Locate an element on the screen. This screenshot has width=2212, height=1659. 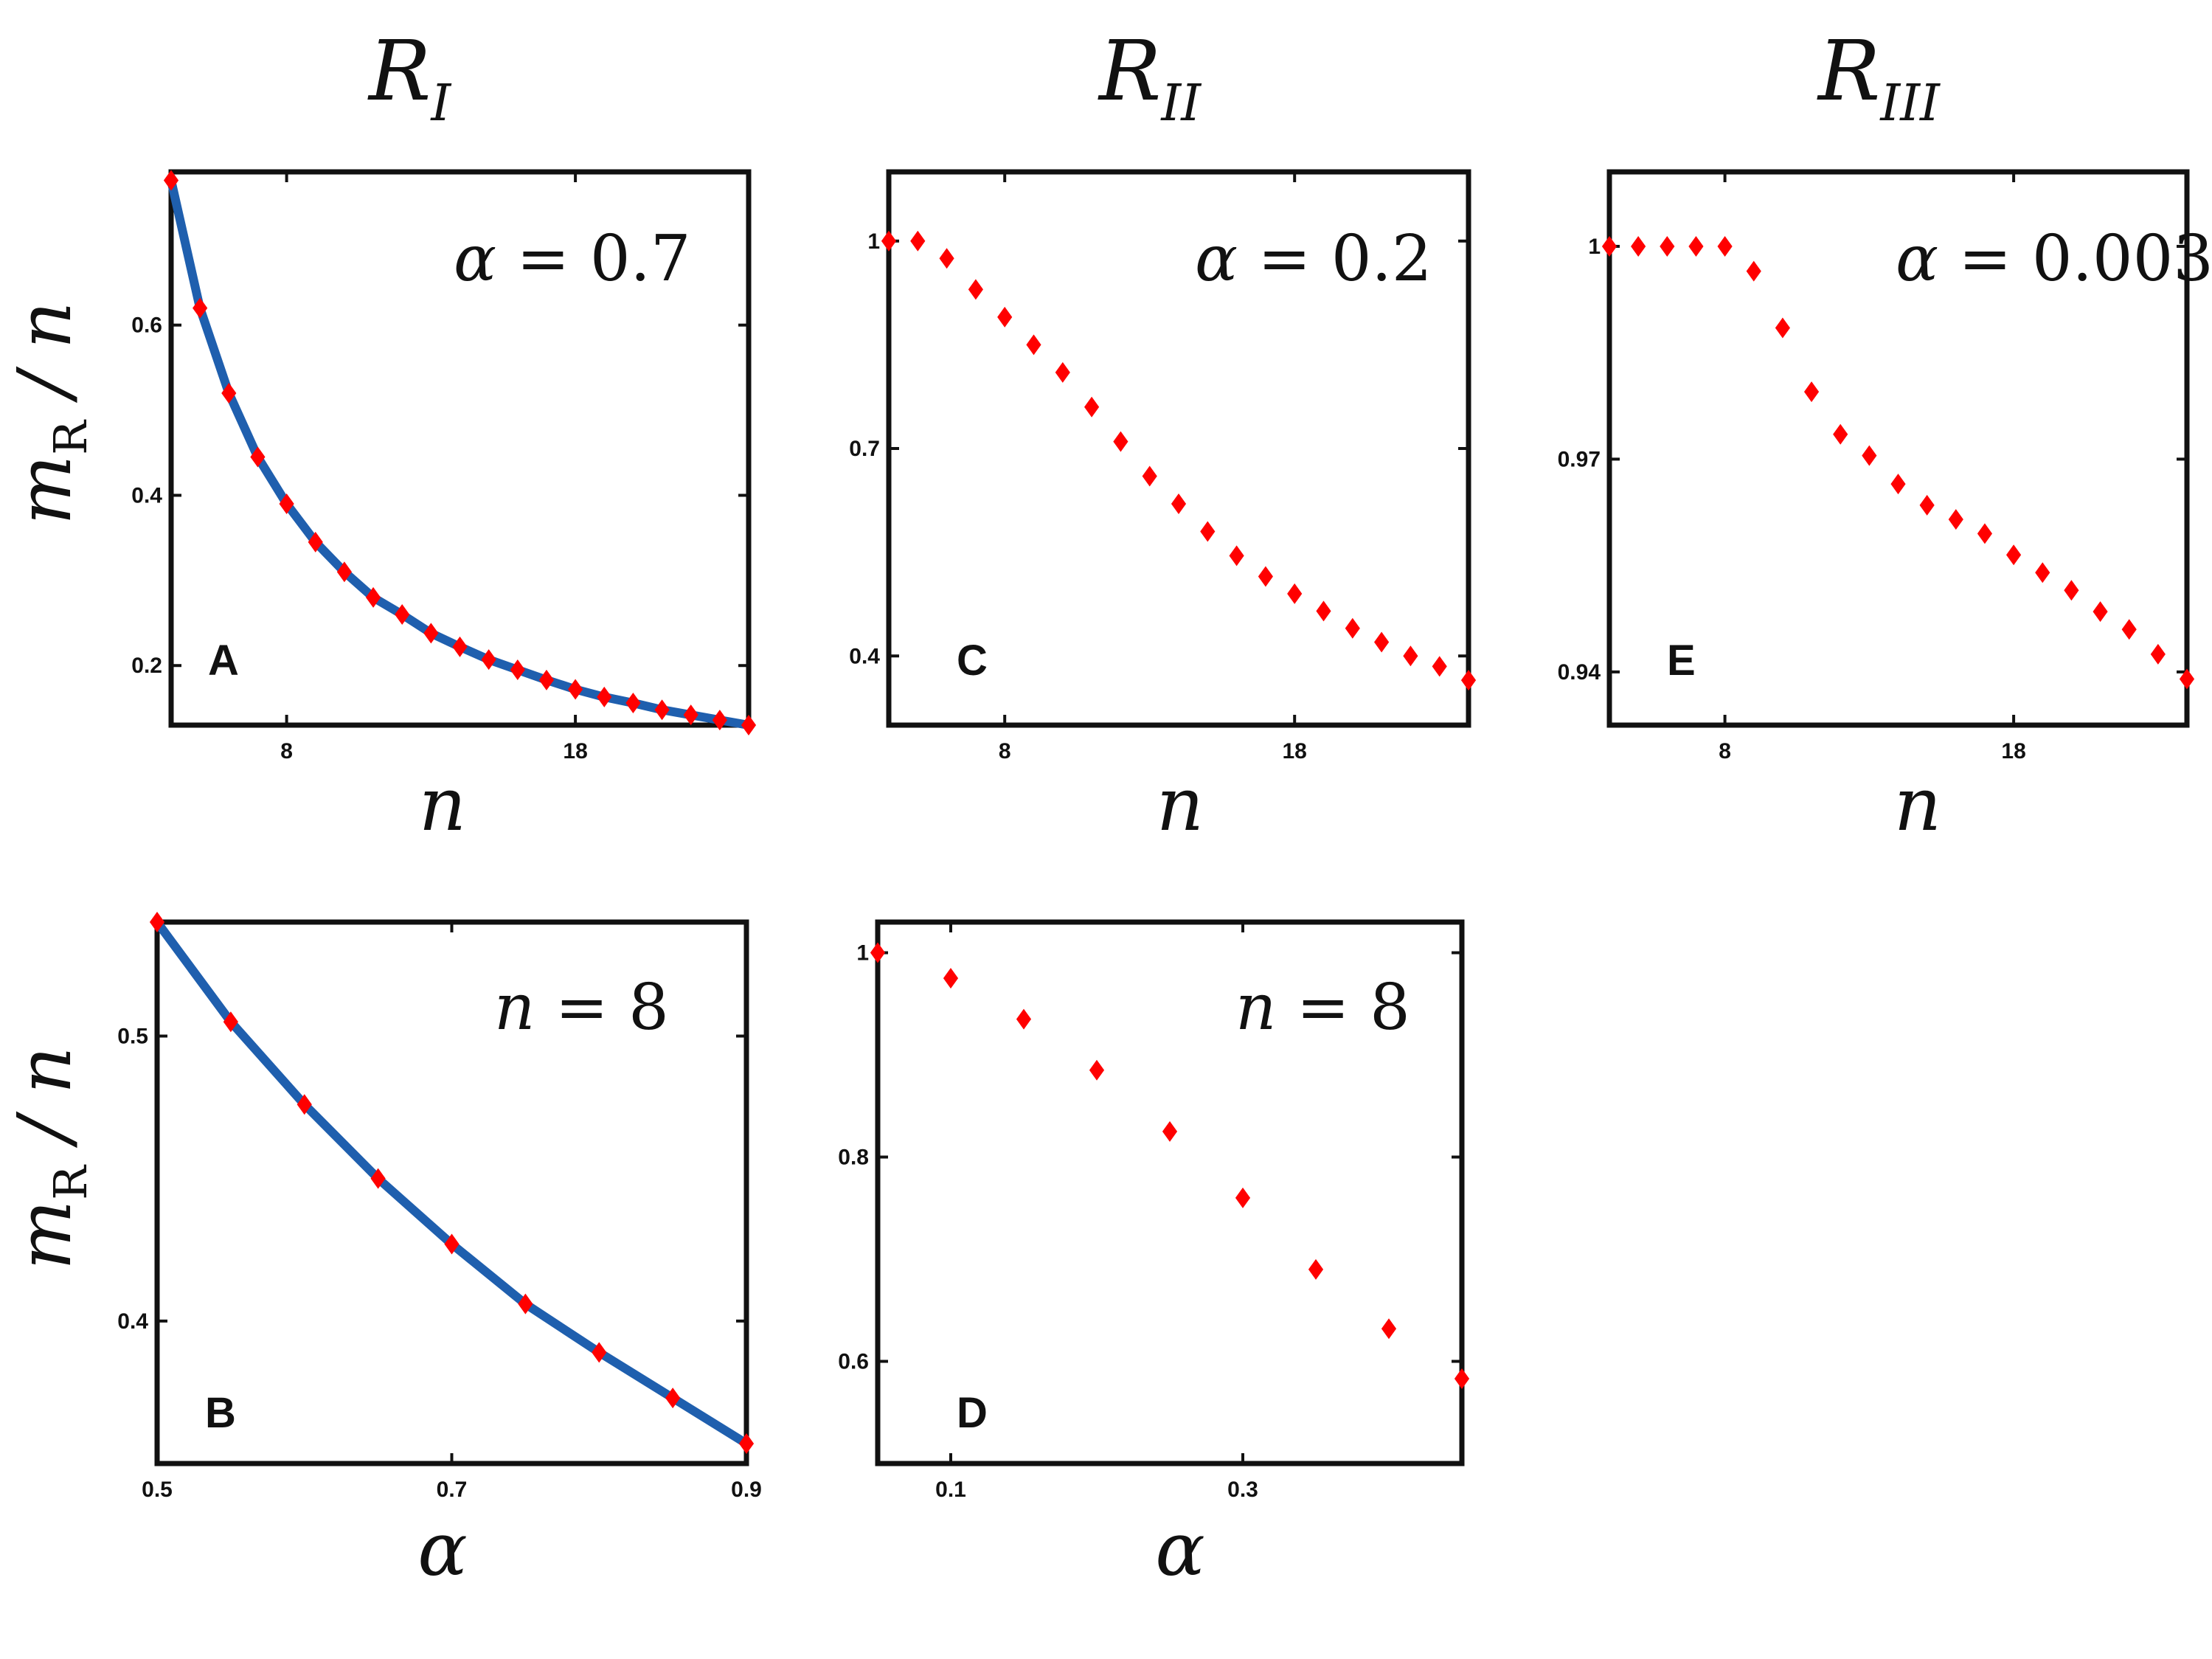
panel-annotation: α = 0.003 is located at coordinates (2054, 259).